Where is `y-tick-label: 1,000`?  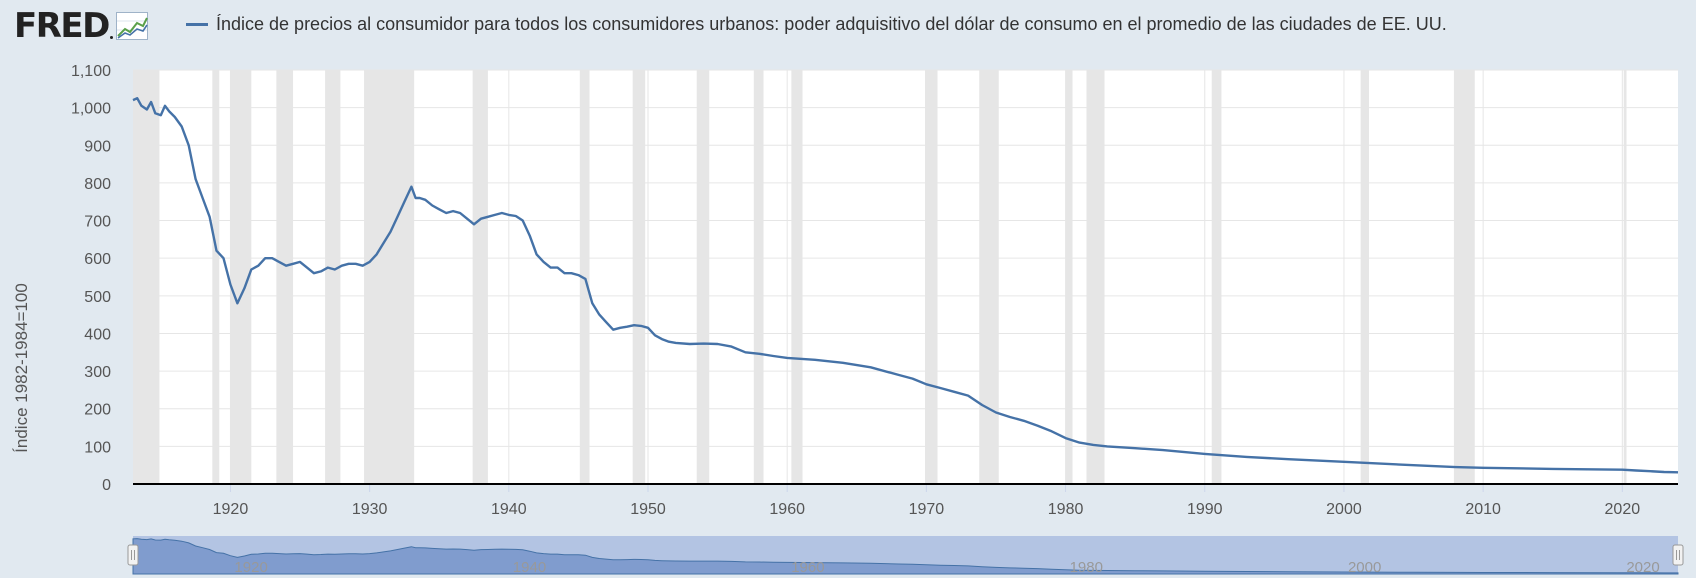
y-tick-label: 1,000 is located at coordinates (91, 109).